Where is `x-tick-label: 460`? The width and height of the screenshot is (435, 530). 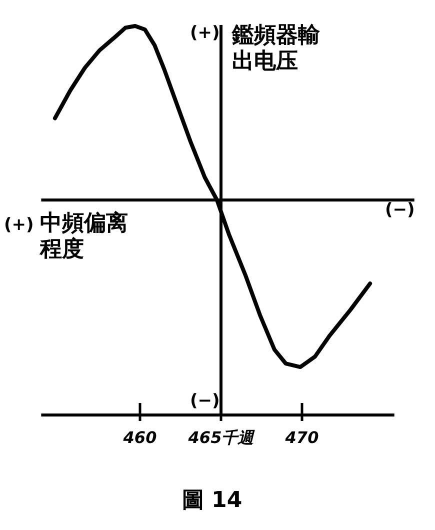
x-tick-label: 460 is located at coordinates (139, 437).